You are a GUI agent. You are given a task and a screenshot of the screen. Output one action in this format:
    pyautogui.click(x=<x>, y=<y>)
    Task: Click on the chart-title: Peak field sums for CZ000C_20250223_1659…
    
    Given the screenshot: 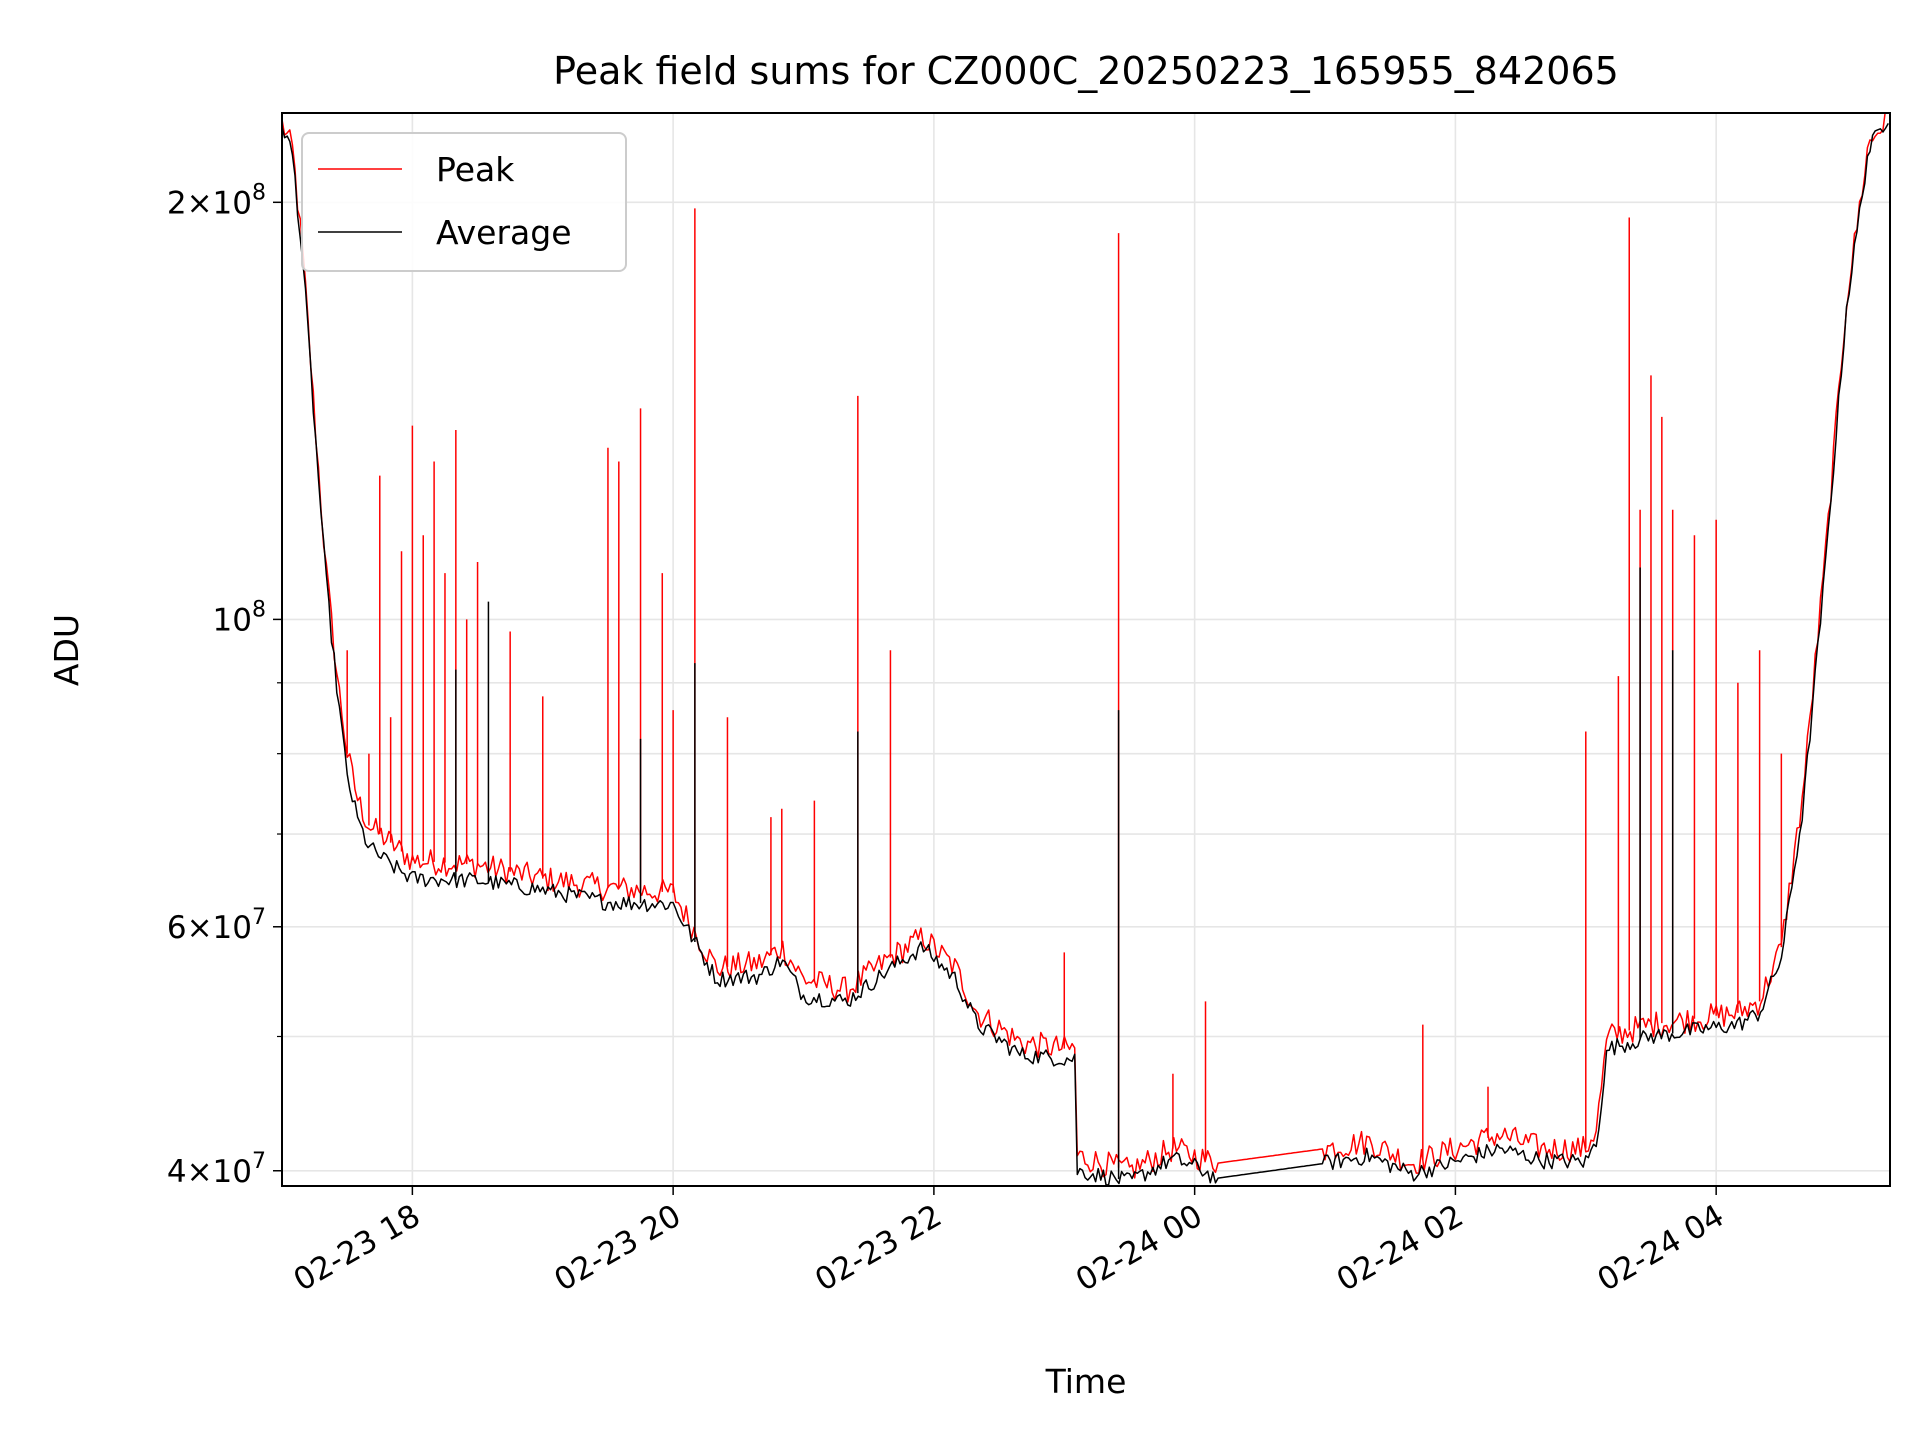 What is the action you would take?
    pyautogui.click(x=1086, y=71)
    